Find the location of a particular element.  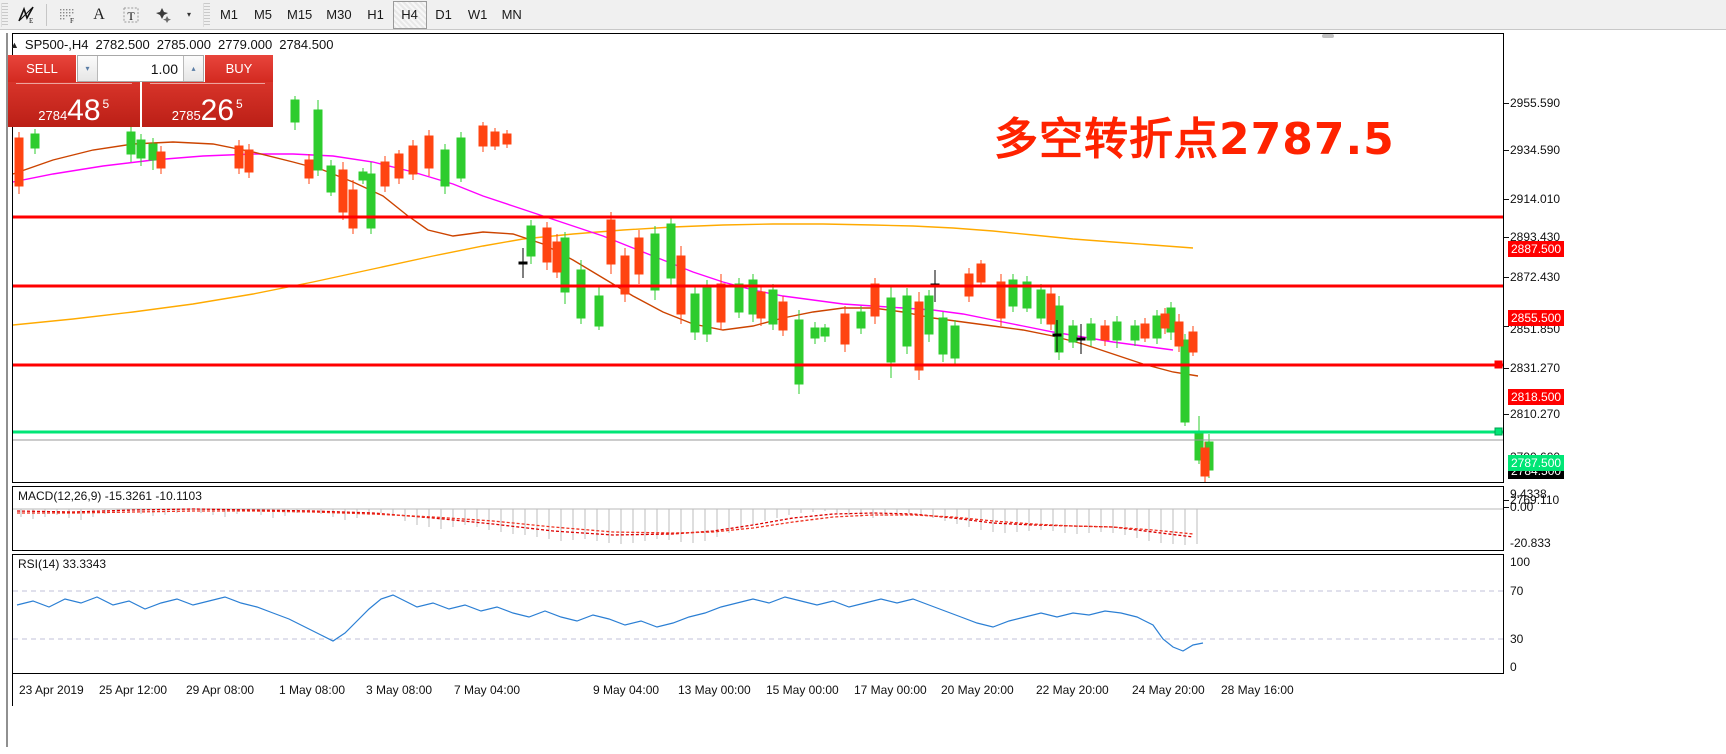

time-label-11: 22 May 20:00 is located at coordinates (1072, 690).